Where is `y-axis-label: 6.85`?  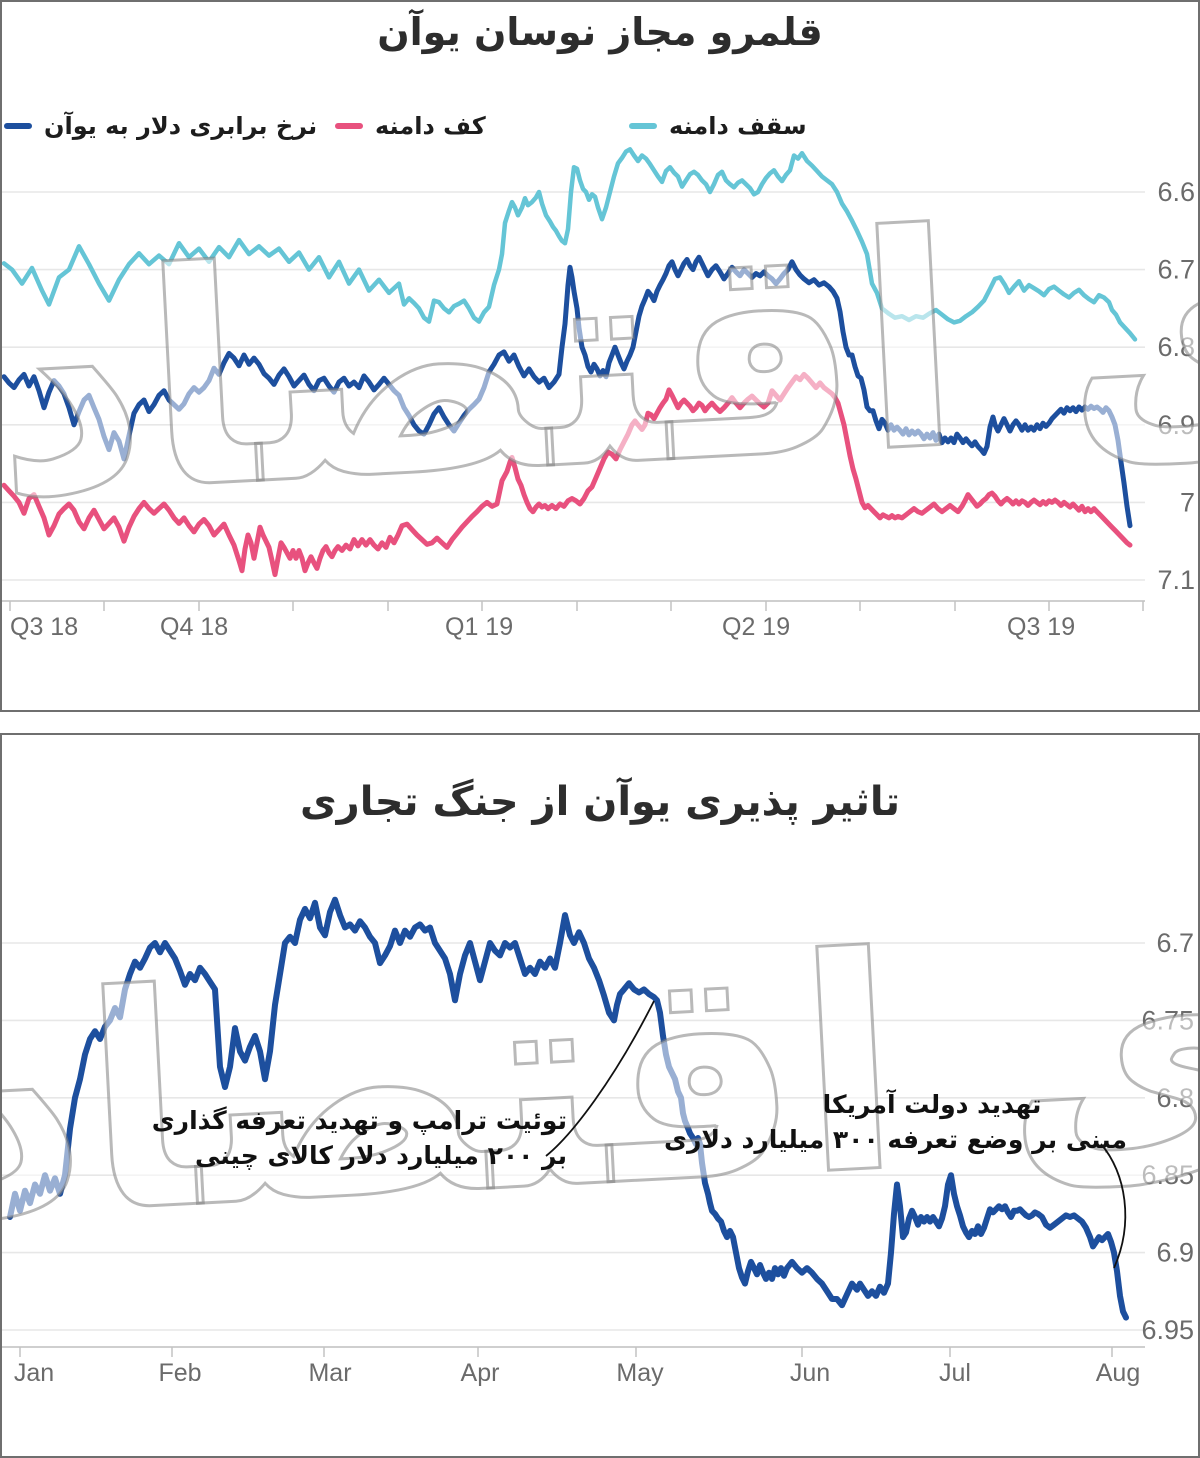 y-axis-label: 6.85 is located at coordinates (1167, 1175).